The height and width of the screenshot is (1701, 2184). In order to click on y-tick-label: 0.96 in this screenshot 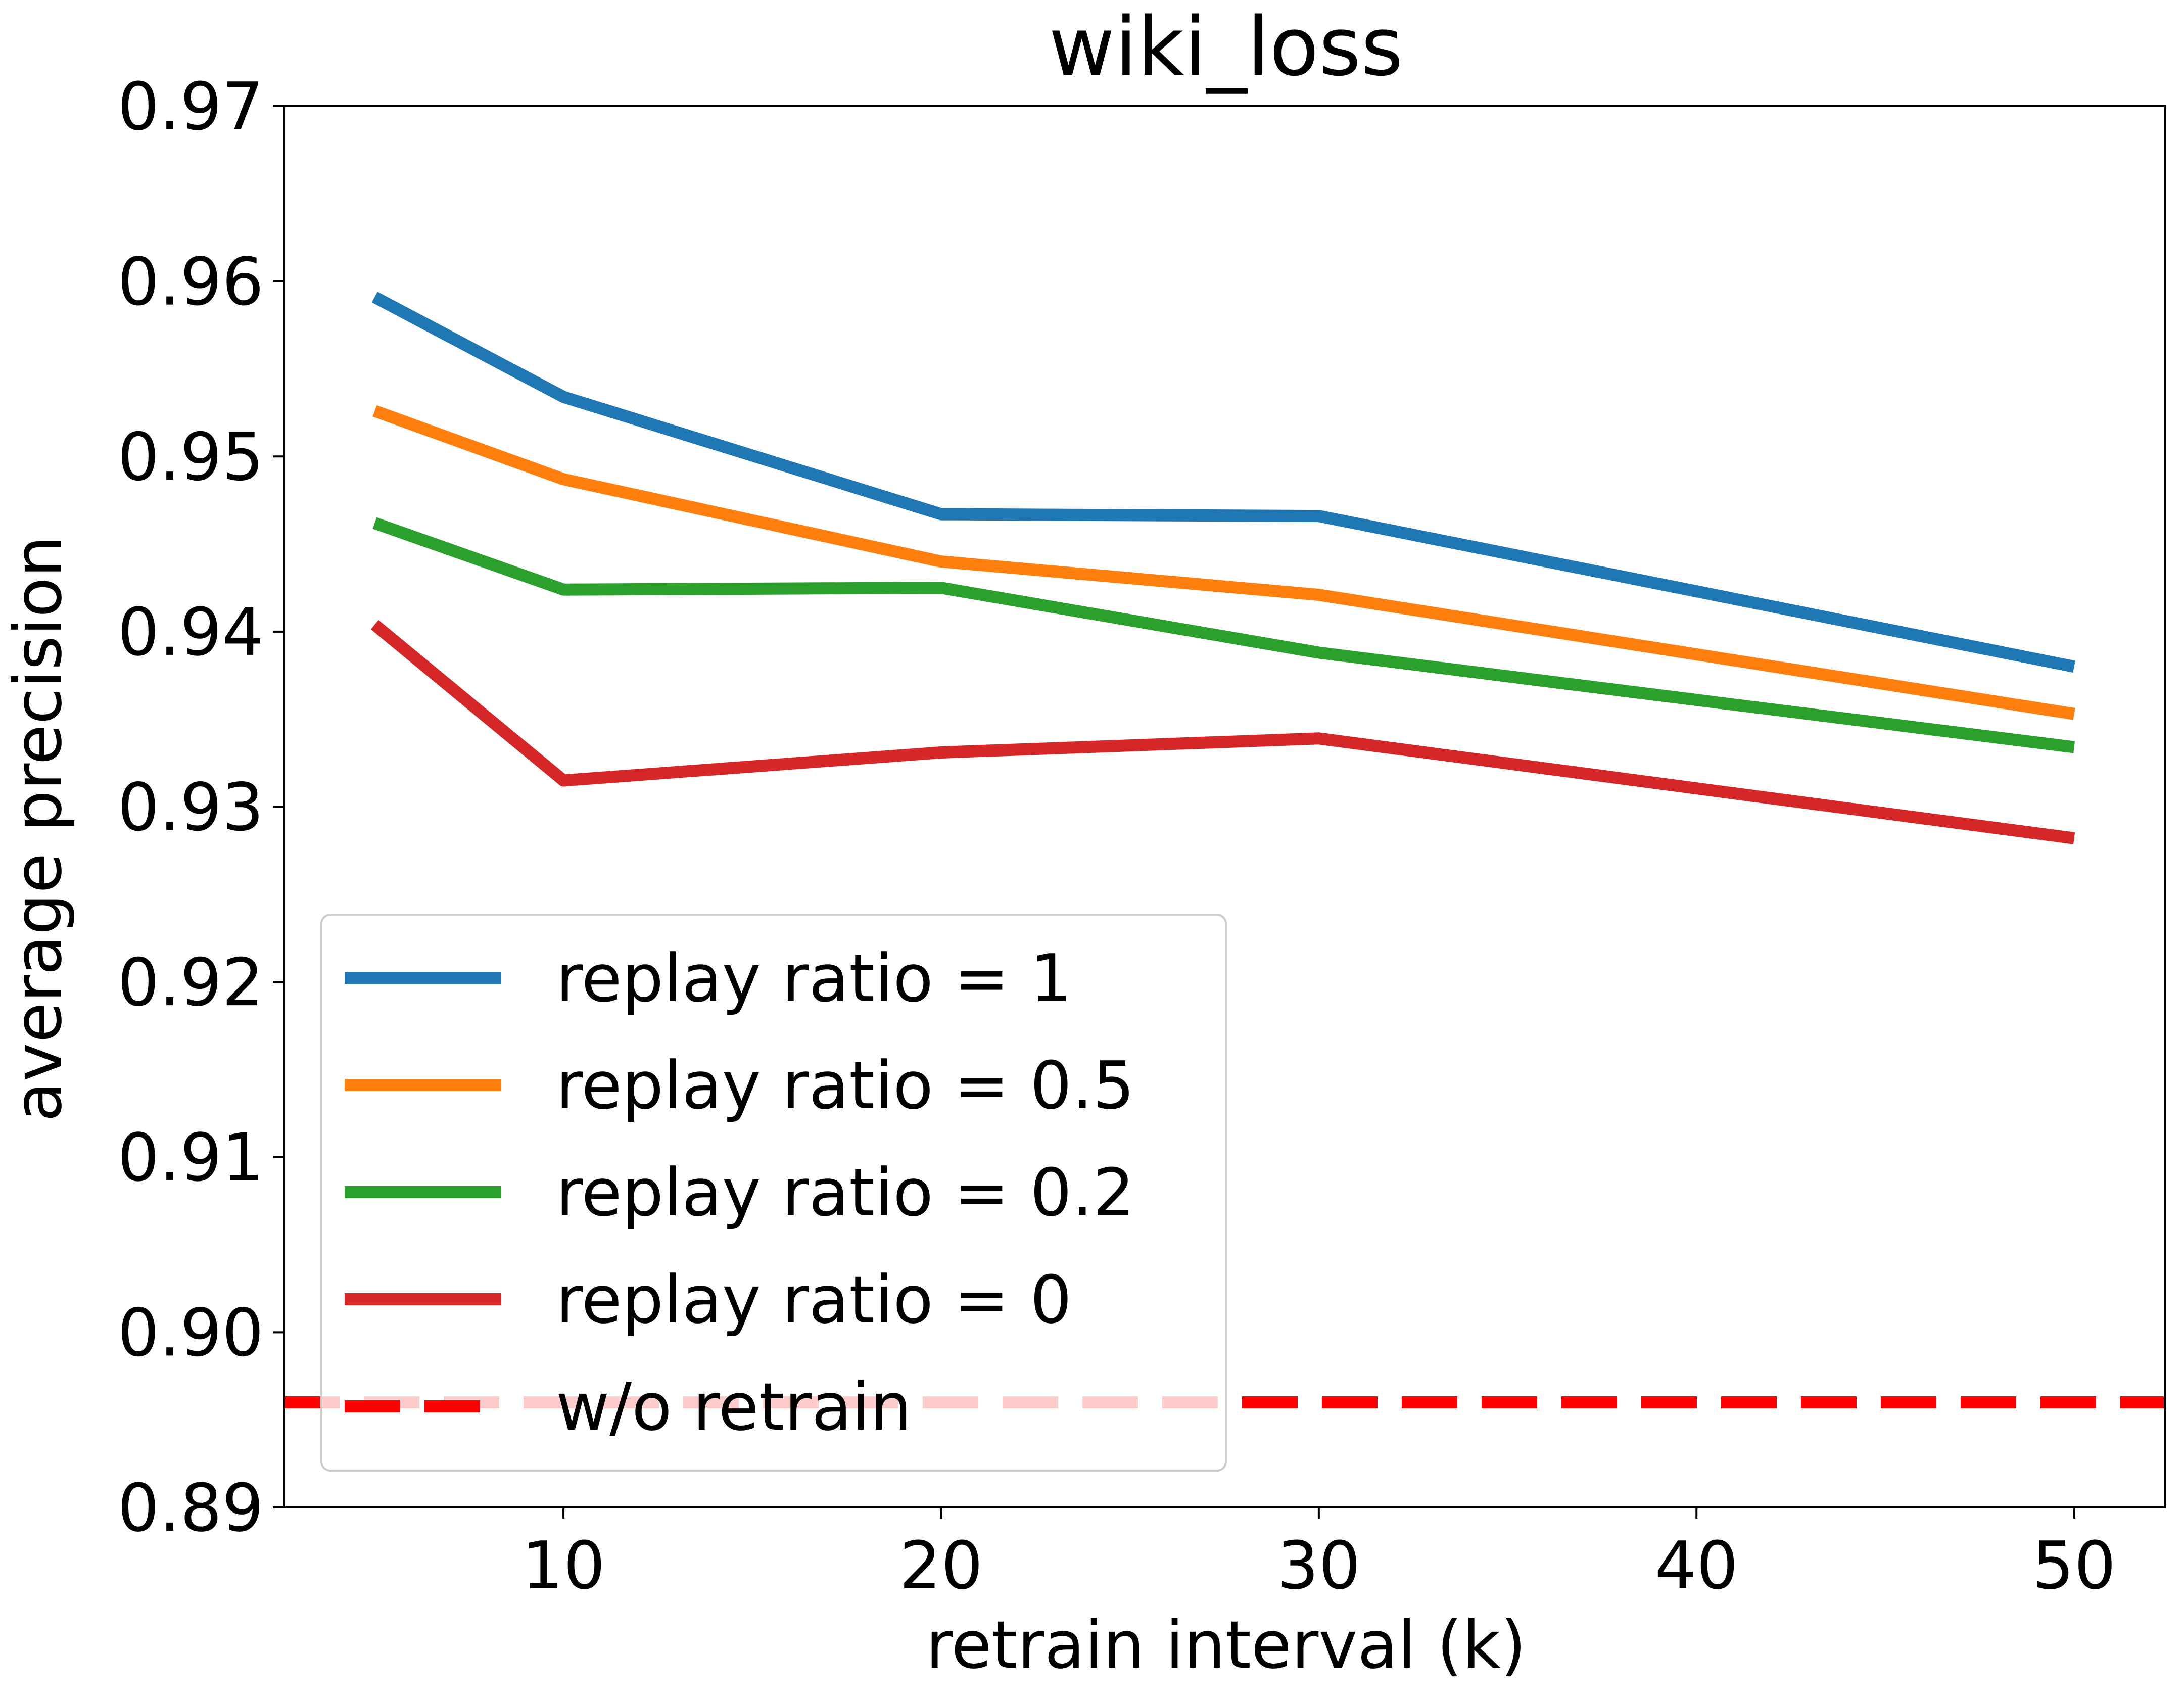, I will do `click(191, 282)`.